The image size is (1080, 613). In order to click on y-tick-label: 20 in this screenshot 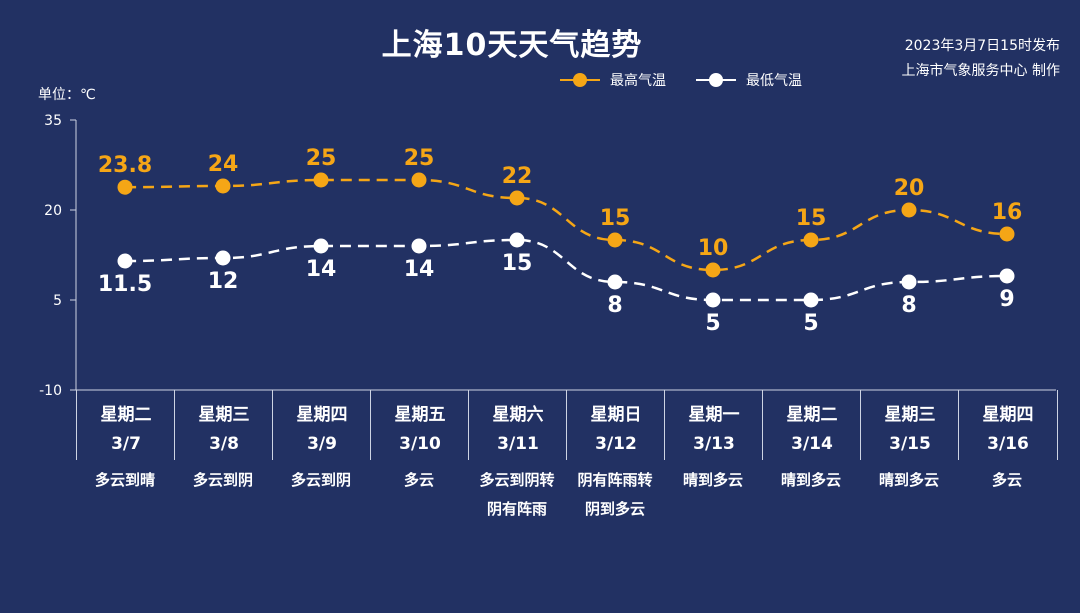, I will do `click(53, 211)`.